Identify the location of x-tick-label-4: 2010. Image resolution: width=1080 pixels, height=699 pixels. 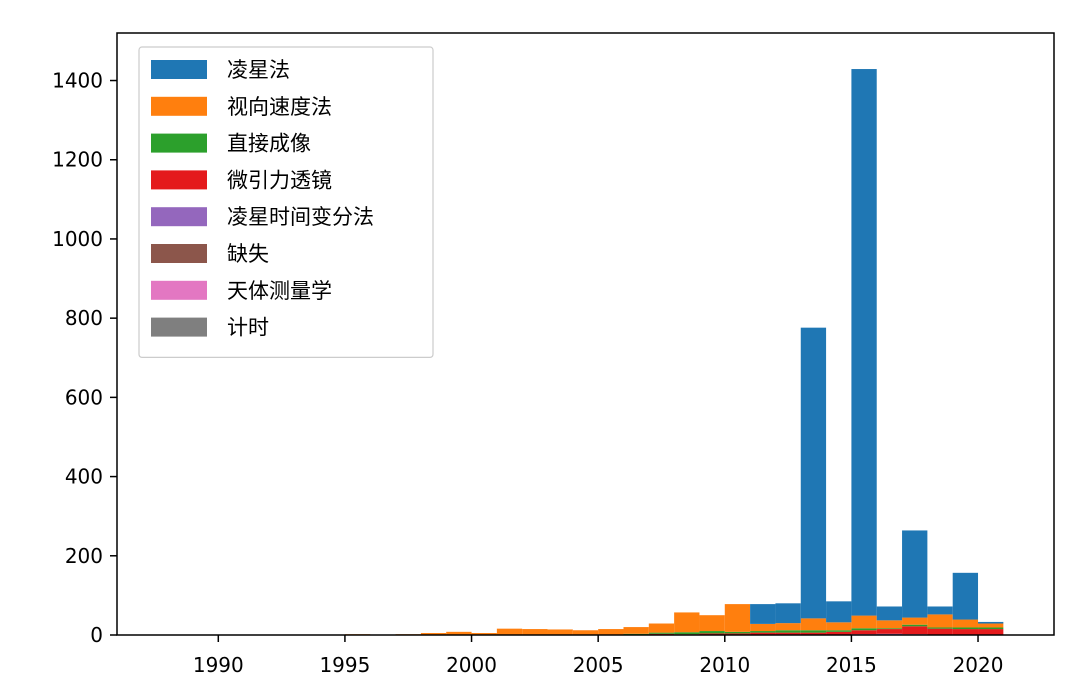
(724, 665).